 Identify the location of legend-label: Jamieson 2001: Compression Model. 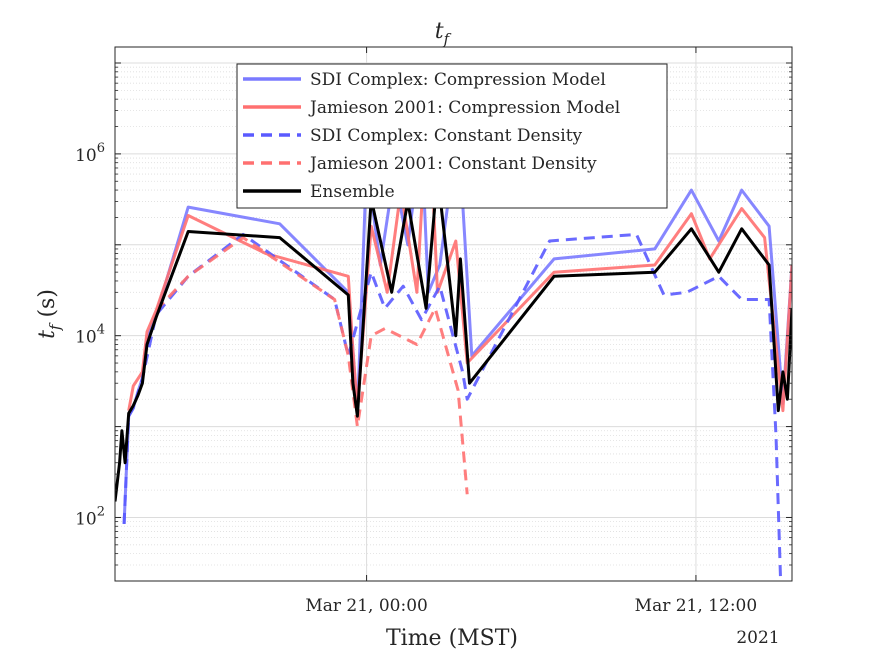
(464, 108).